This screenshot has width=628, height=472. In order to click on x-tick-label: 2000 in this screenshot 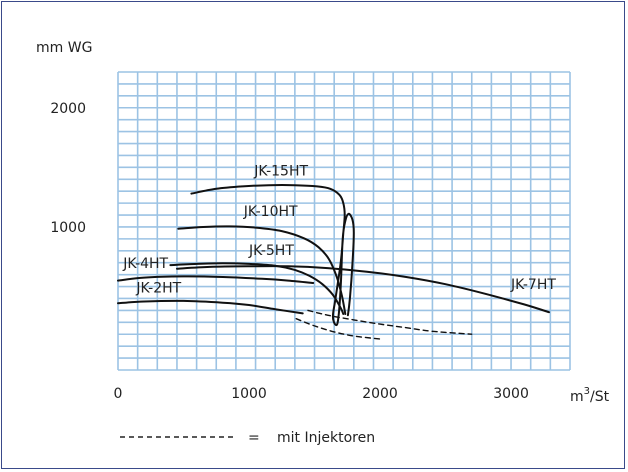, I will do `click(380, 394)`.